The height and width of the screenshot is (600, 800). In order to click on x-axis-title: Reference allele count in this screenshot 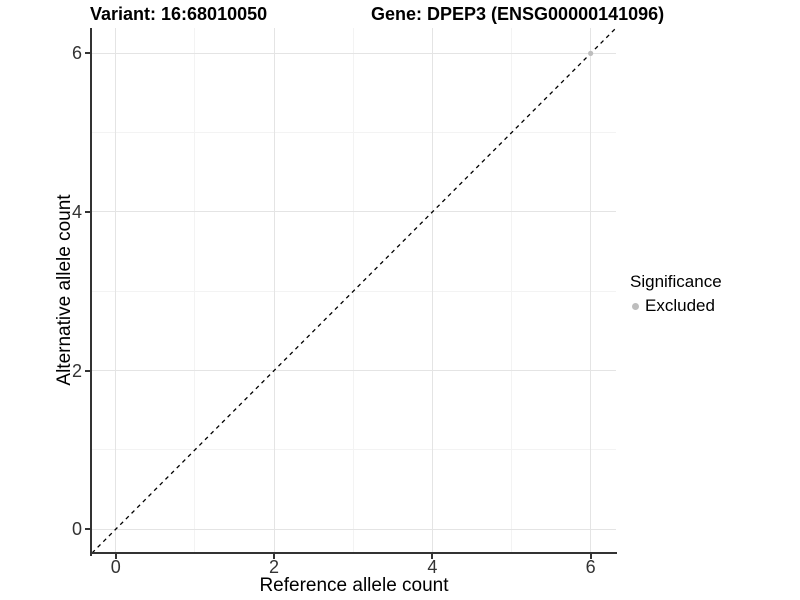, I will do `click(354, 585)`.